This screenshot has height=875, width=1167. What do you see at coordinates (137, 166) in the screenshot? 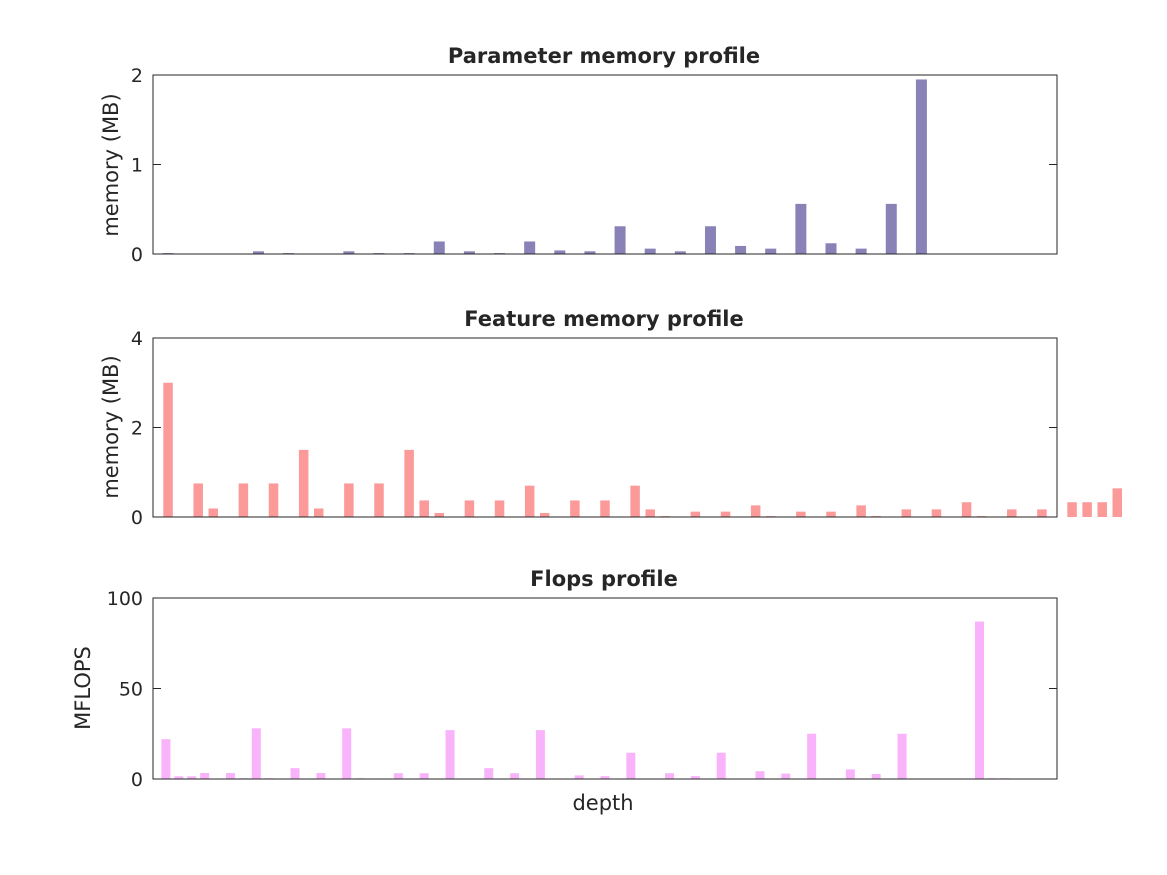
I see `y-tick-label: 1` at bounding box center [137, 166].